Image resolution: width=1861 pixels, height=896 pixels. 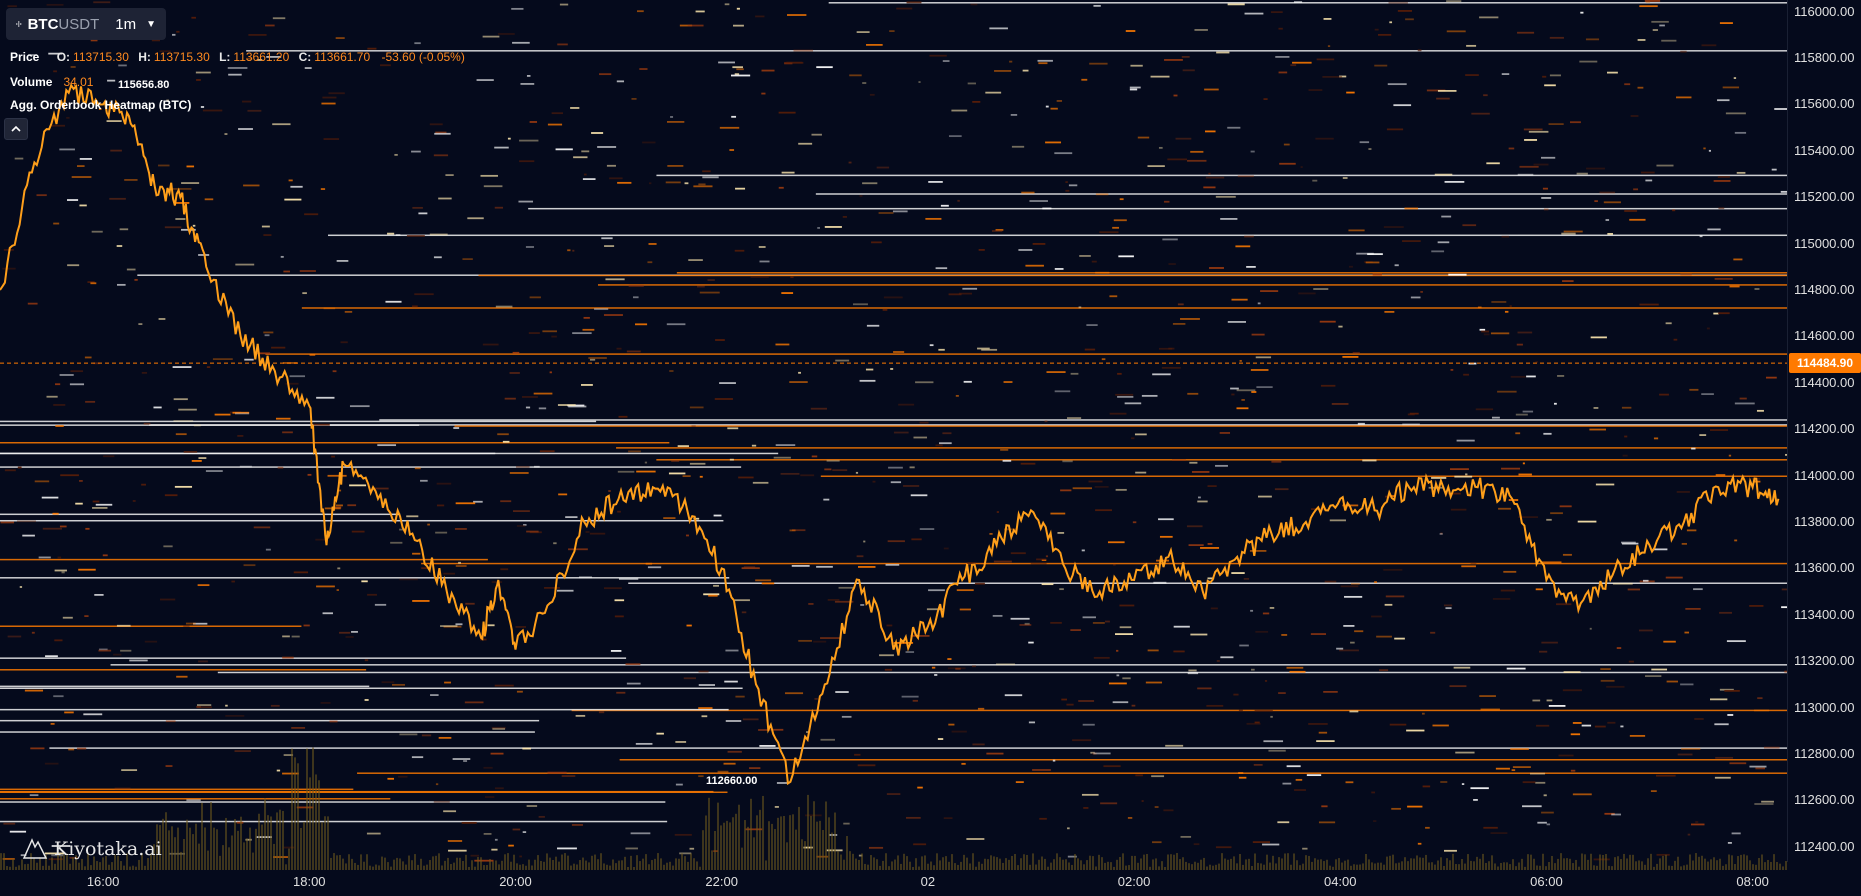 I want to click on close-value: 113661.70, so click(x=342, y=57).